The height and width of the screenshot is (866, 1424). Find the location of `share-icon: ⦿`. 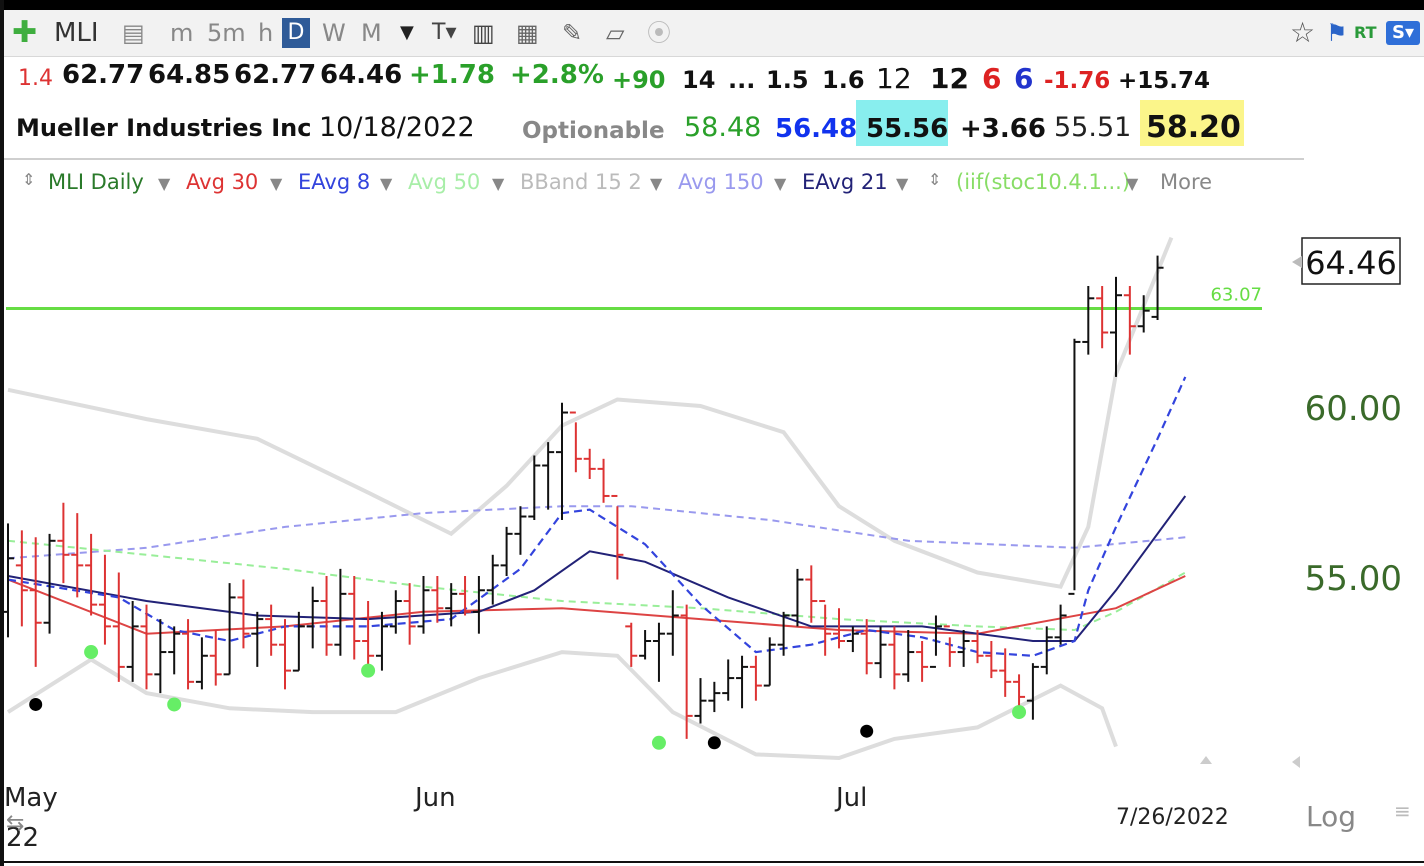

share-icon: ⦿ is located at coordinates (659, 33).